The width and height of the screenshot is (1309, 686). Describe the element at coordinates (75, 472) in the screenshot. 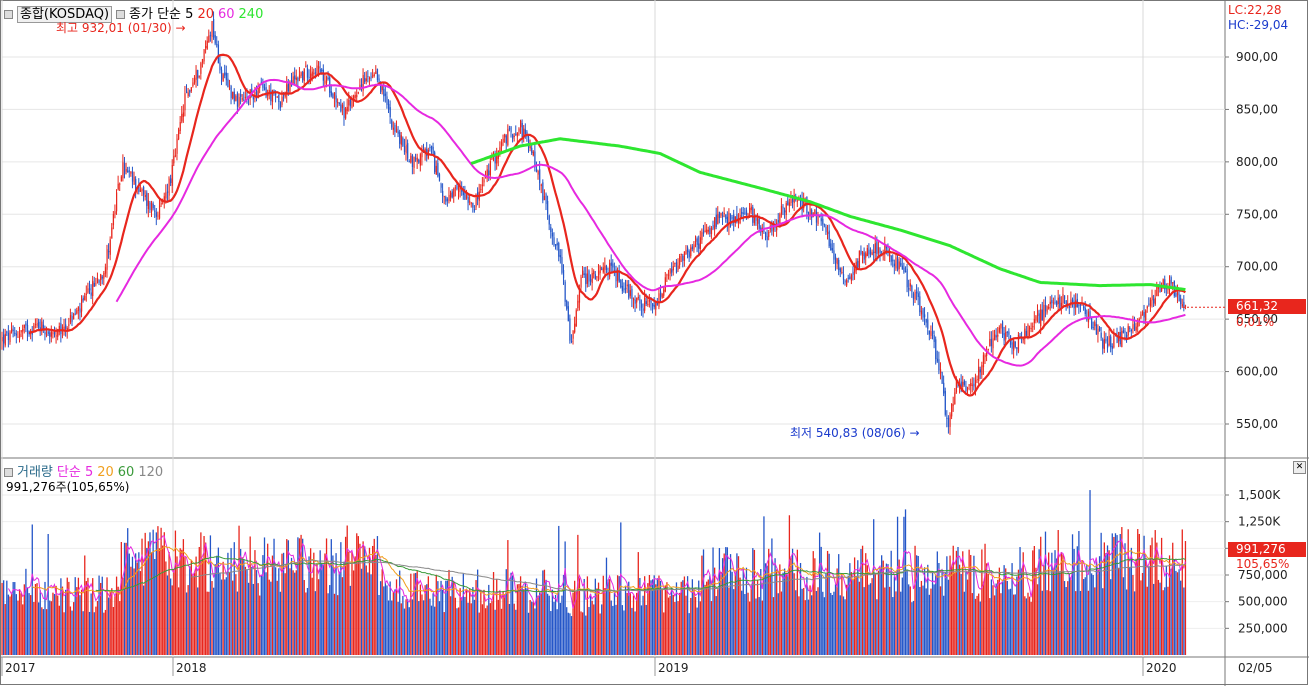

I see `vol-ma5-legend: 단순 5` at that location.